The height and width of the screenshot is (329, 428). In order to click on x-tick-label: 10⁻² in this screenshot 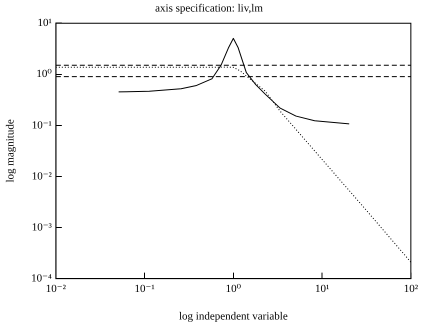, I will do `click(56, 289)`.